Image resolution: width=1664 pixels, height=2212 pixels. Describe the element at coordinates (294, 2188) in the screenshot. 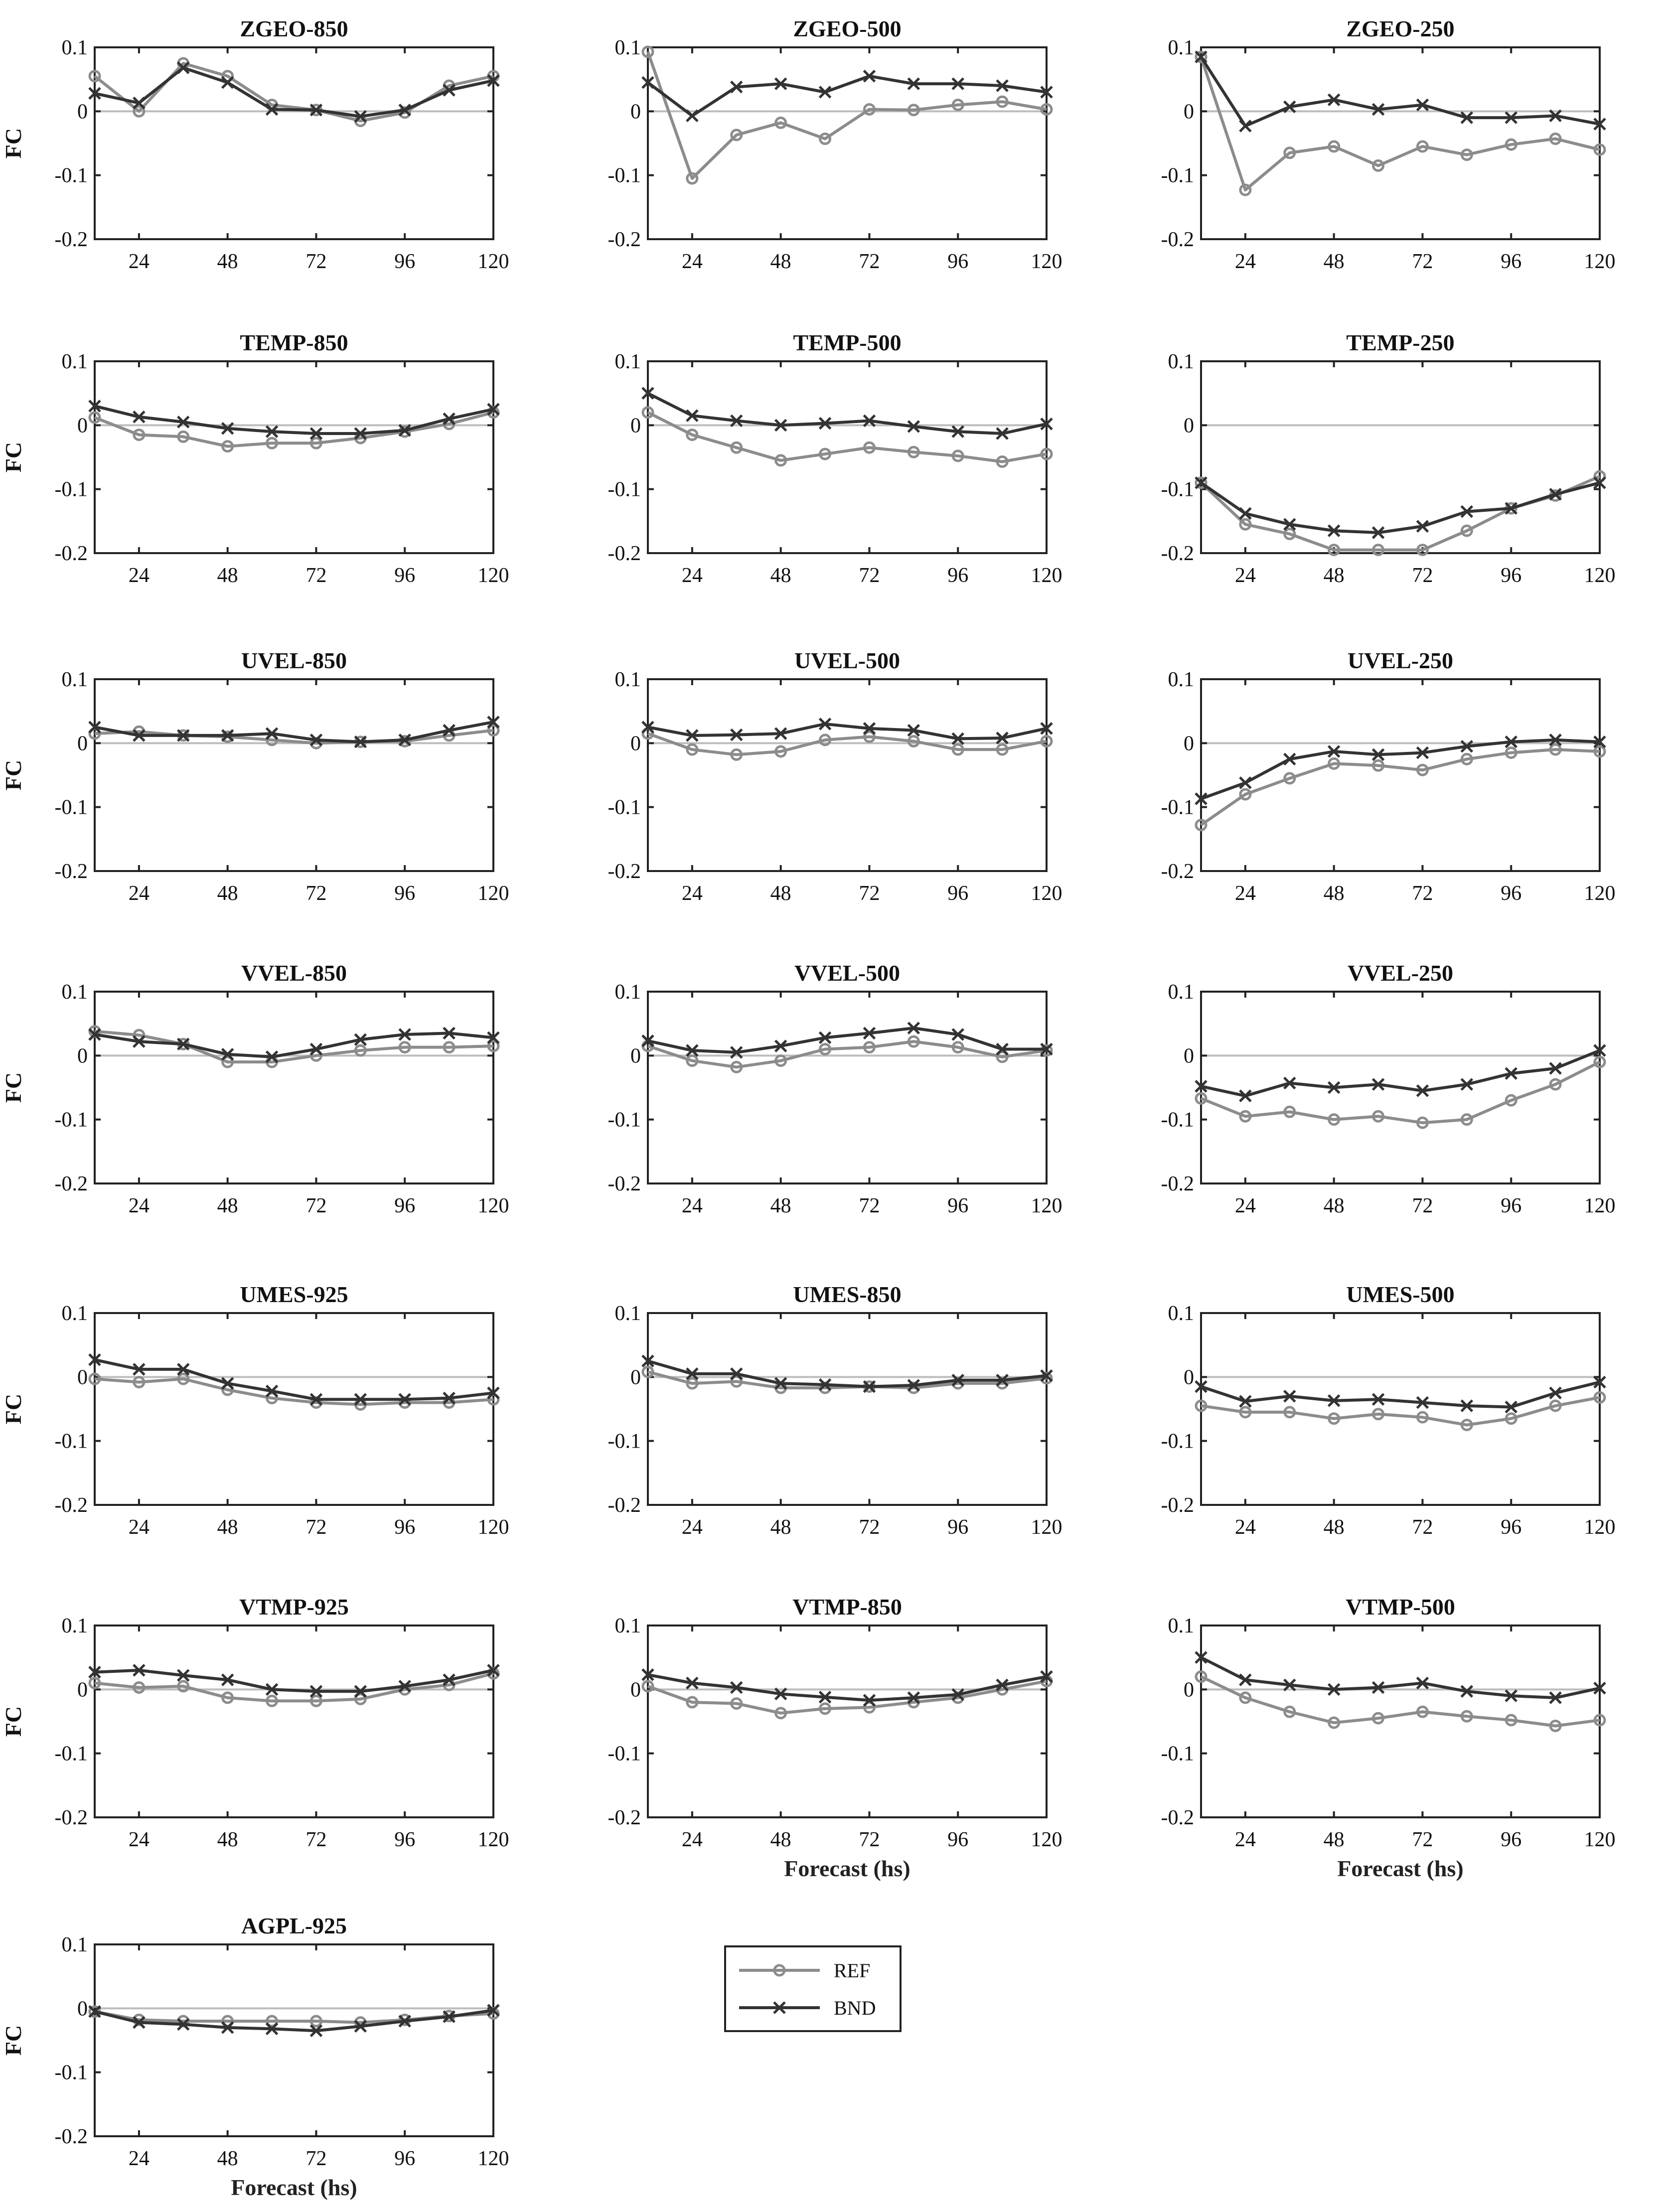

I see `x-axis-label: Forecast (hs)` at that location.